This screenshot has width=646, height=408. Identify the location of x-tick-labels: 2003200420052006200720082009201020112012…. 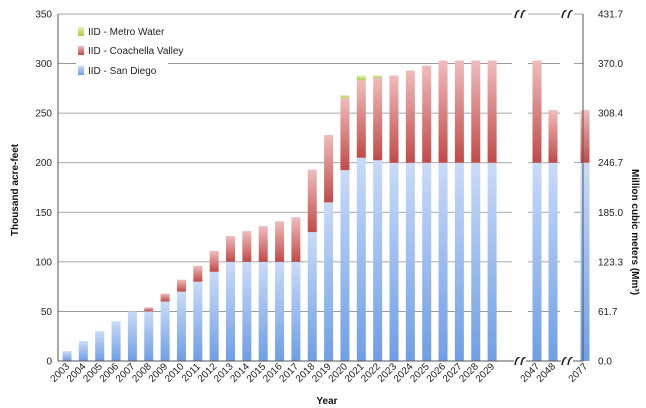
(320, 373).